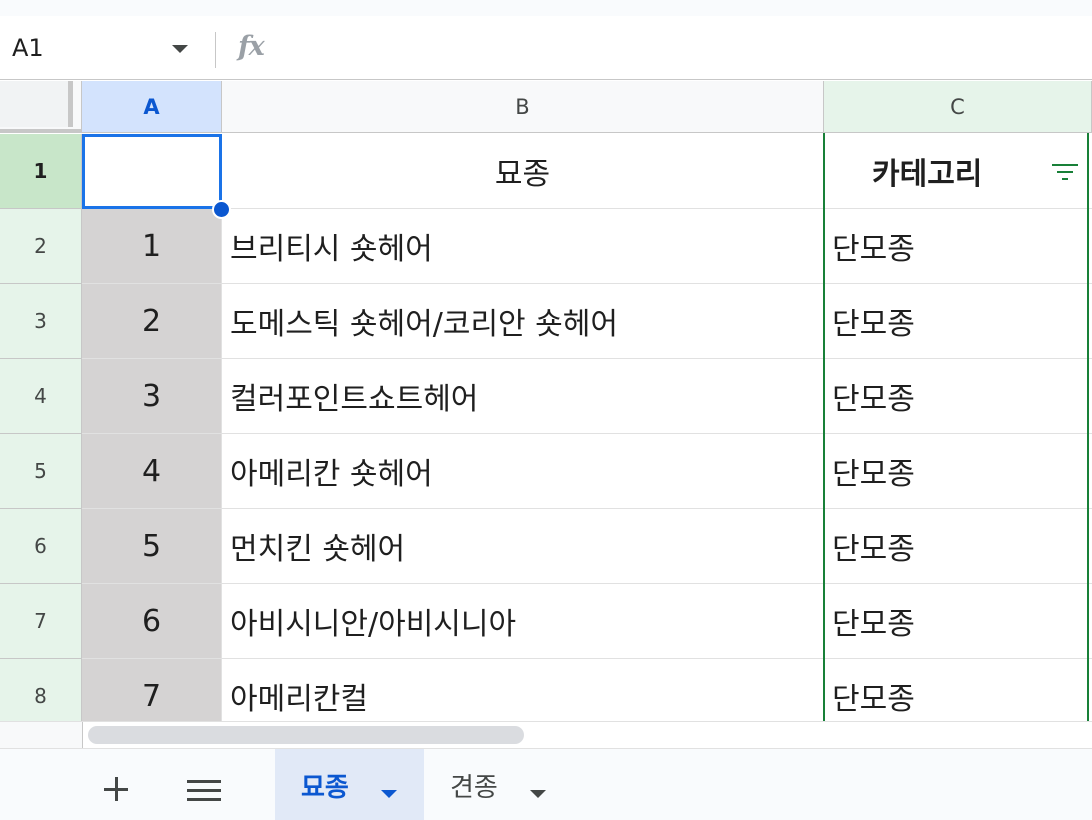 This screenshot has width=1092, height=820. What do you see at coordinates (204, 791) in the screenshot?
I see `hamburger-icon` at bounding box center [204, 791].